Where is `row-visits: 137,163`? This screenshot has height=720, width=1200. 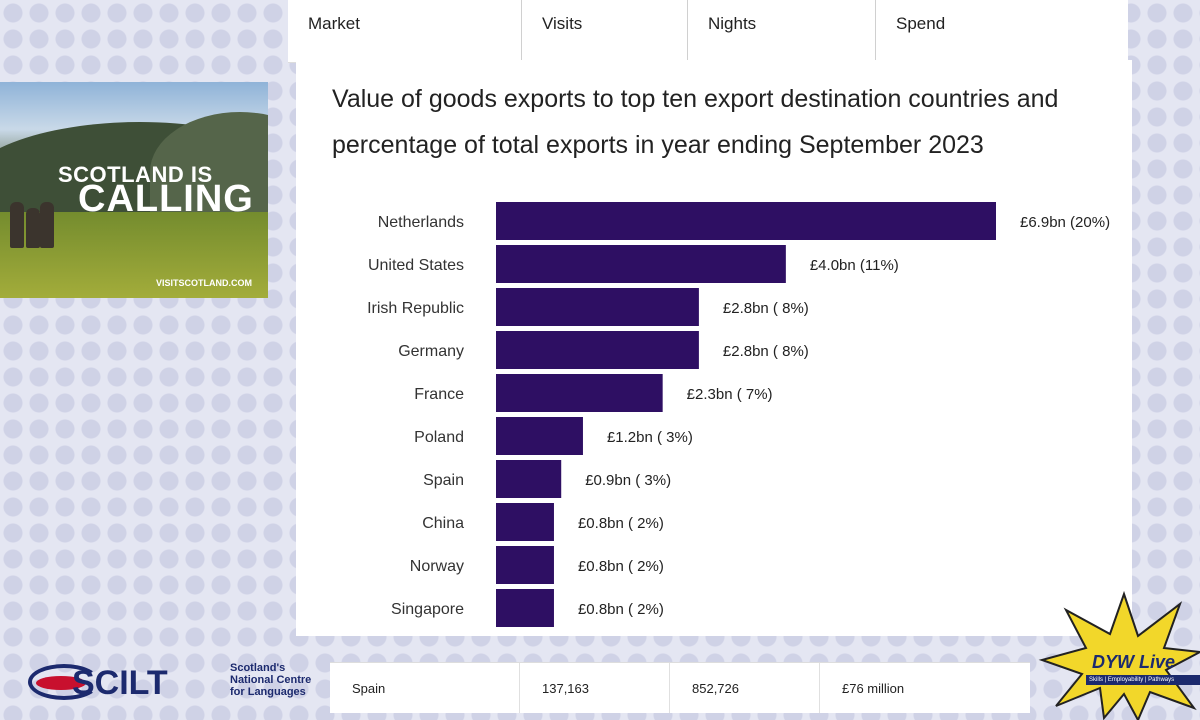 row-visits: 137,163 is located at coordinates (595, 688).